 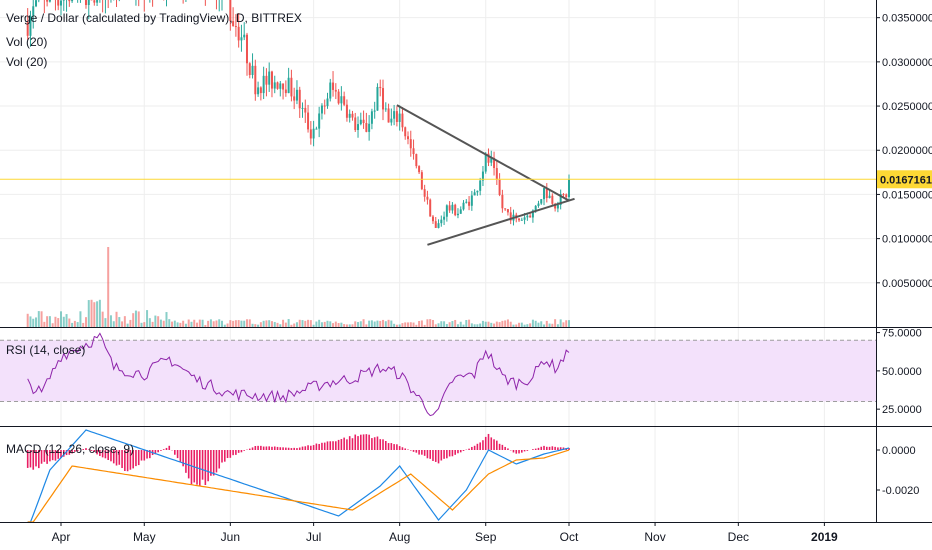 What do you see at coordinates (654, 537) in the screenshot?
I see `time-axis-label: Nov` at bounding box center [654, 537].